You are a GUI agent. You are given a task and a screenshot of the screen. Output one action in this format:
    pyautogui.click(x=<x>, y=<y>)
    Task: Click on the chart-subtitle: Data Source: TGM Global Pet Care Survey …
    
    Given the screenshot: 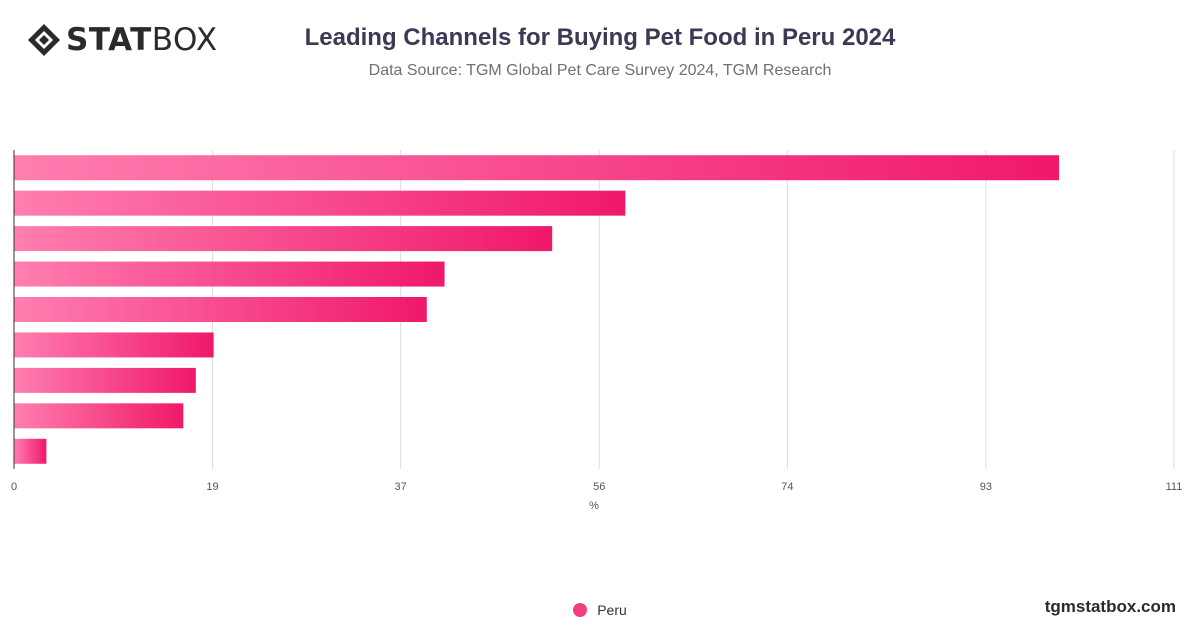 What is the action you would take?
    pyautogui.click(x=600, y=70)
    